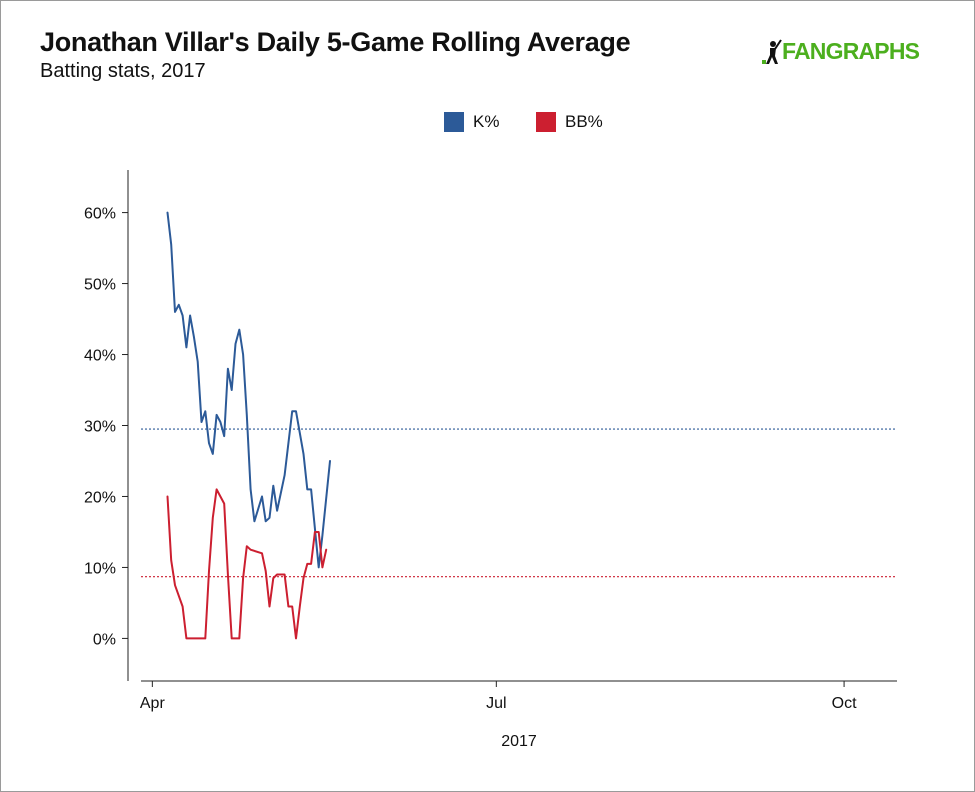 The height and width of the screenshot is (792, 975). Describe the element at coordinates (519, 741) in the screenshot. I see `x-axis-label: 2017` at that location.